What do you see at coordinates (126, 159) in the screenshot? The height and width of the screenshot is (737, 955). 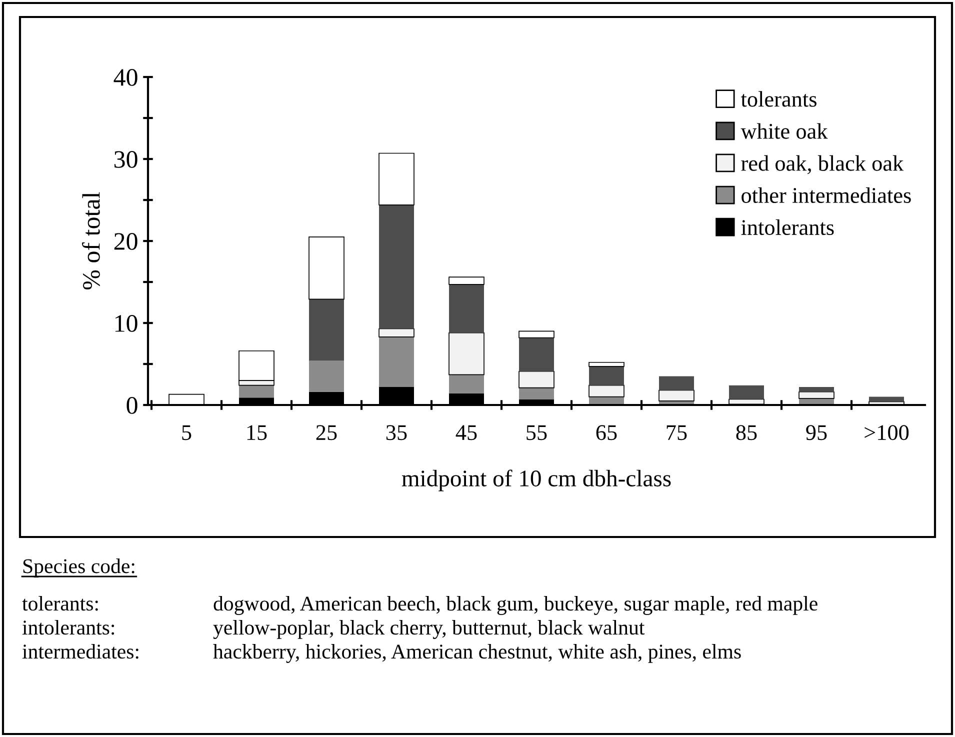 I see `y-tick-label: 30` at bounding box center [126, 159].